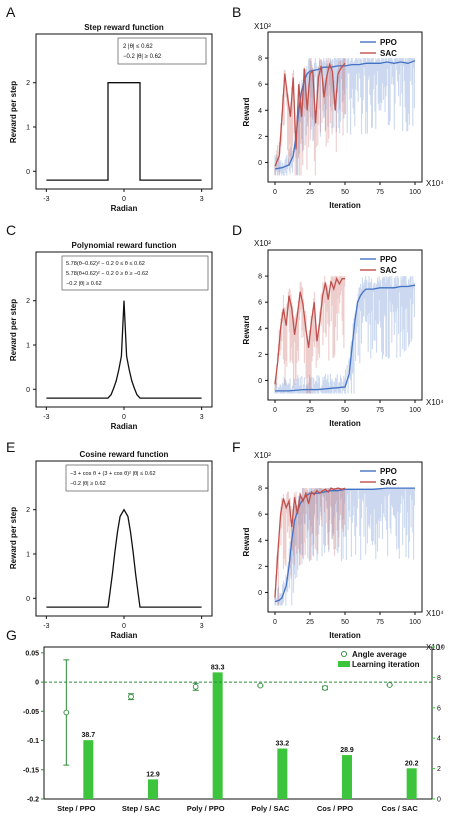 This screenshot has width=474, height=826. What do you see at coordinates (11, 230) in the screenshot?
I see `panel-label-c: C` at bounding box center [11, 230].